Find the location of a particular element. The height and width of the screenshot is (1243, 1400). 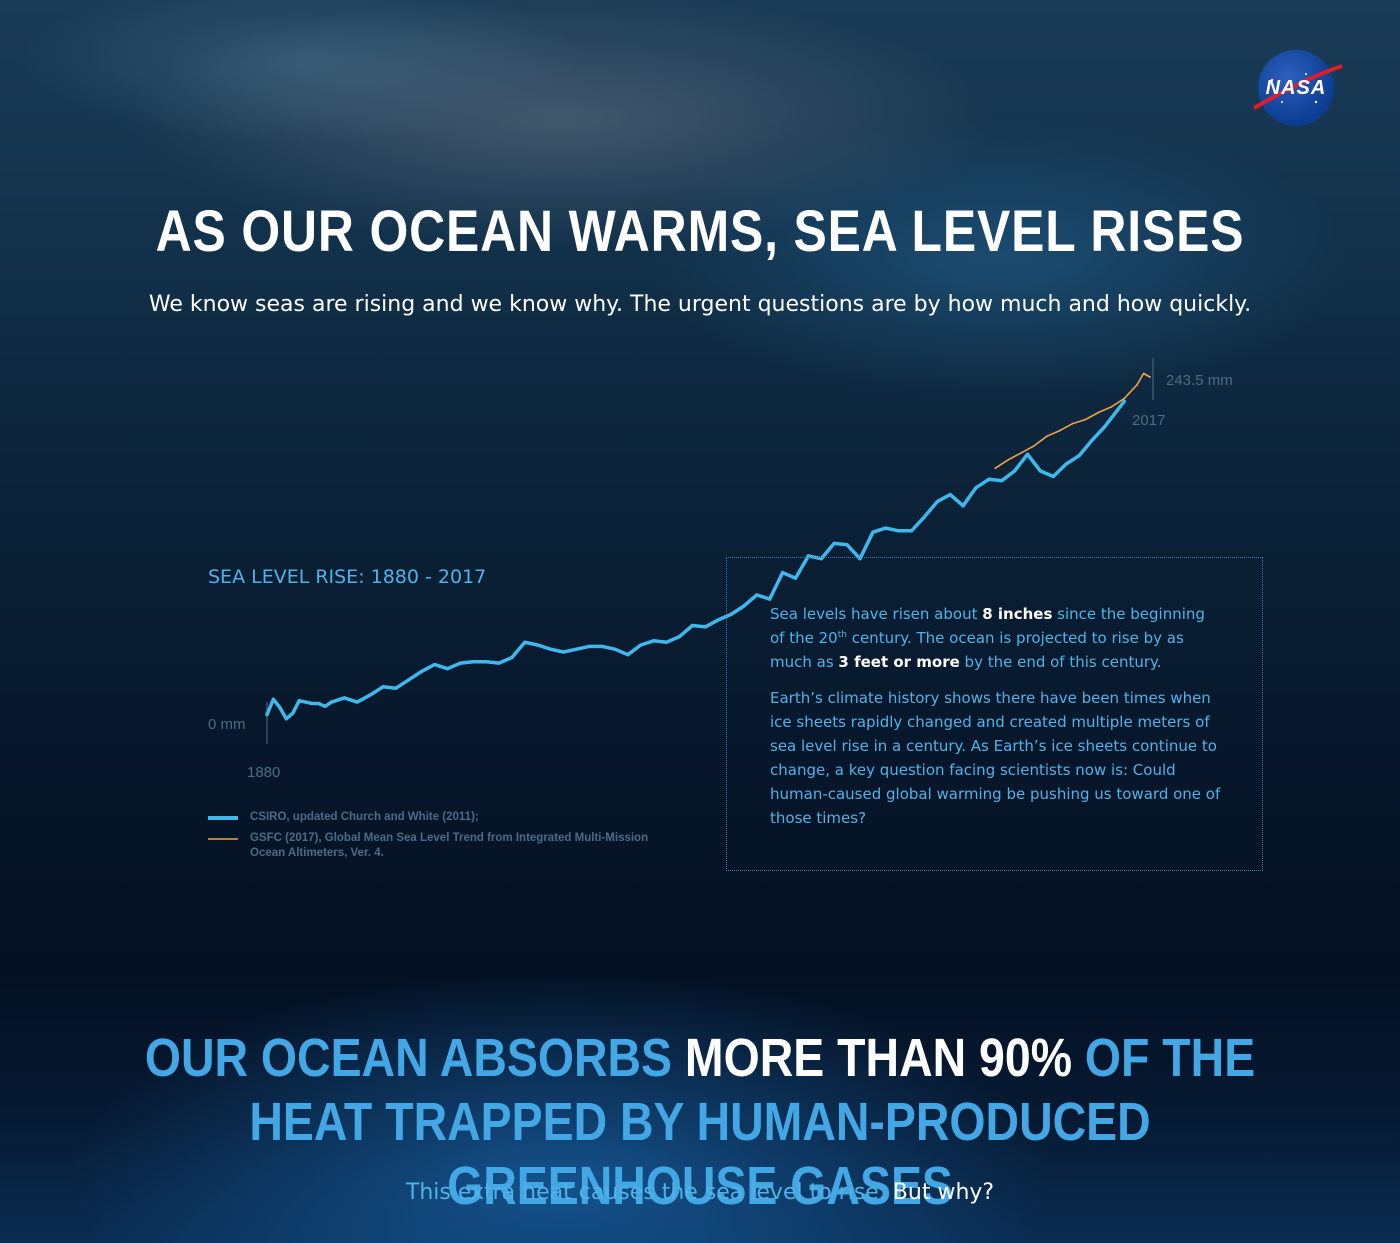

nasa-logo: NASA is located at coordinates (1298, 88).